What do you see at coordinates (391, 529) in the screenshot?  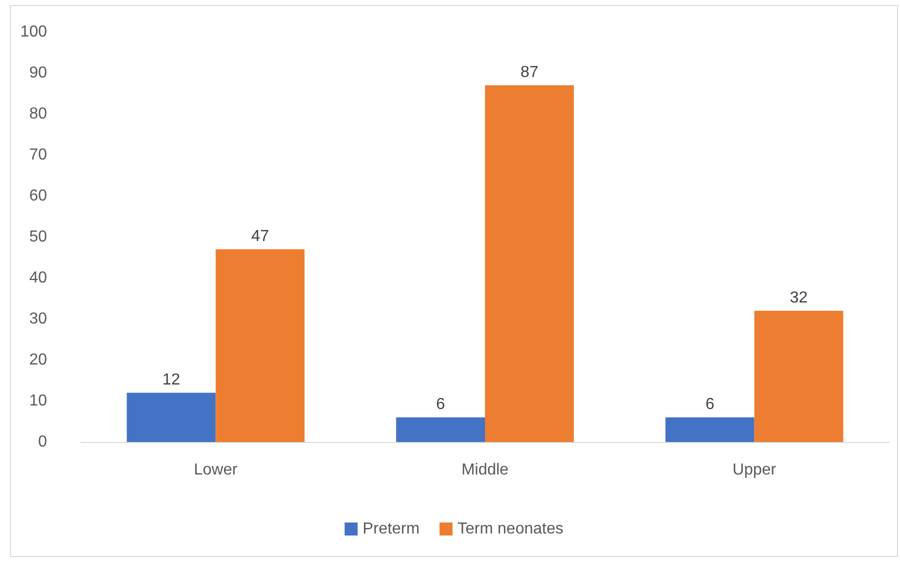 I see `legend-label: Preterm` at bounding box center [391, 529].